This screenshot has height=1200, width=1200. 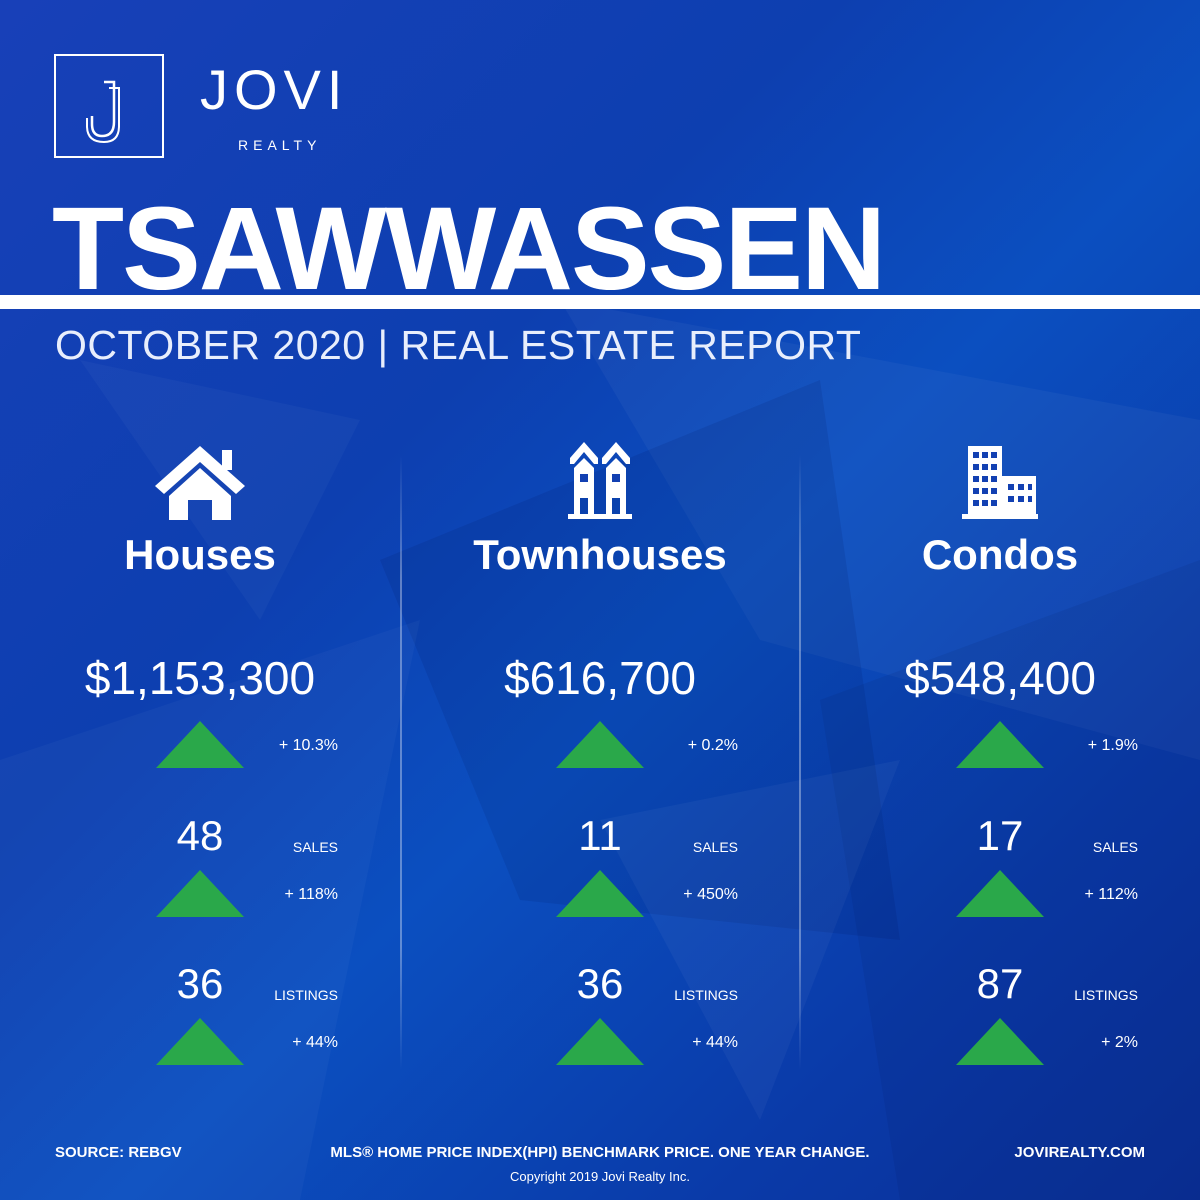 I want to click on listings-change: + 2%, so click(x=1119, y=1042).